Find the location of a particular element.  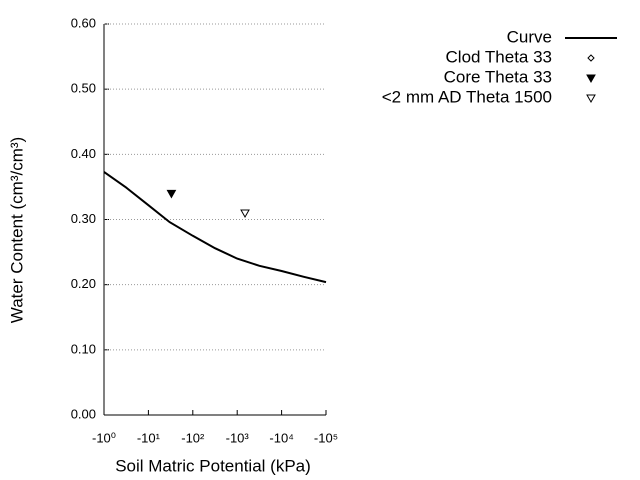

x-tick-label: -10⁰ is located at coordinates (104, 437).